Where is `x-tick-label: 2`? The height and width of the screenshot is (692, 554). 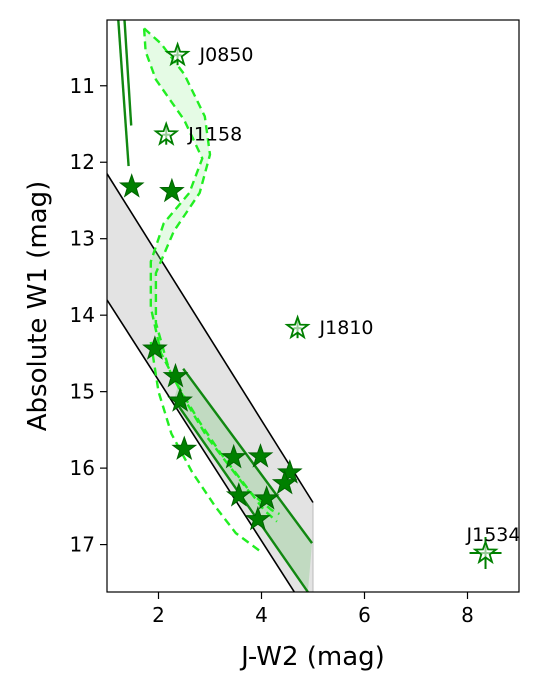
x-tick-label: 2 is located at coordinates (158, 615).